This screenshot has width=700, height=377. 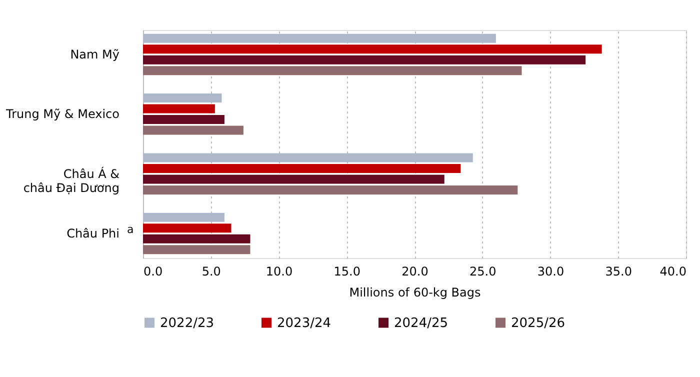 What do you see at coordinates (130, 229) in the screenshot?
I see `text: a` at bounding box center [130, 229].